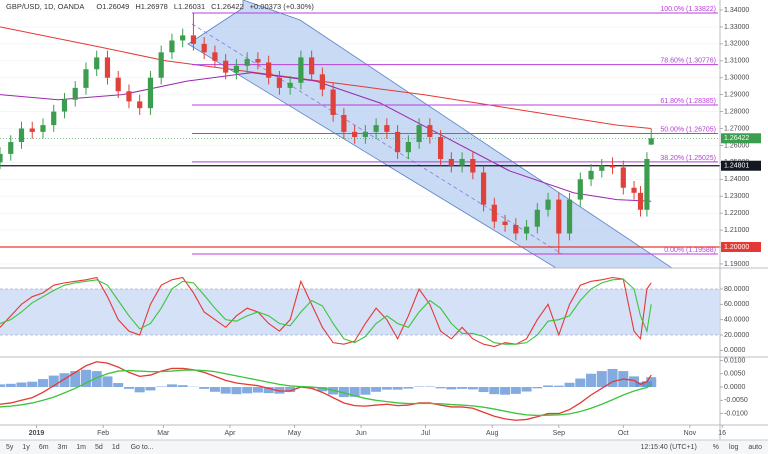 The height and width of the screenshot is (454, 768). What do you see at coordinates (716, 447) in the screenshot?
I see `axis-option: %` at bounding box center [716, 447].